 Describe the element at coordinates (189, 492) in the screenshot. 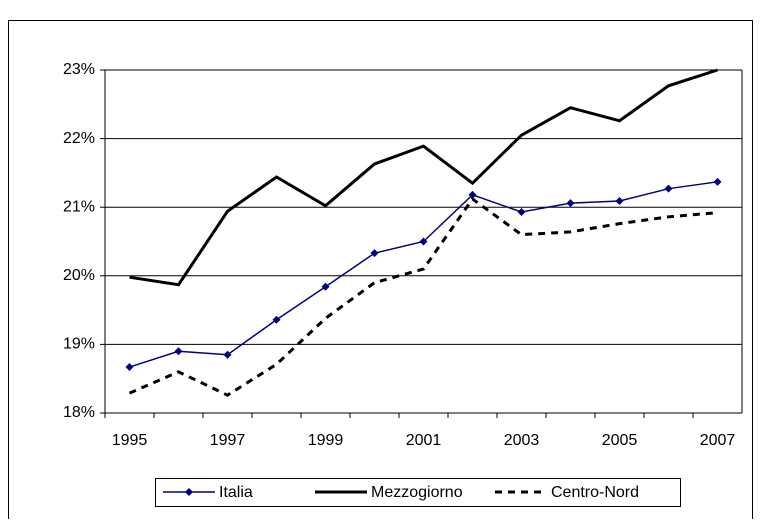

I see `legend-marker` at that location.